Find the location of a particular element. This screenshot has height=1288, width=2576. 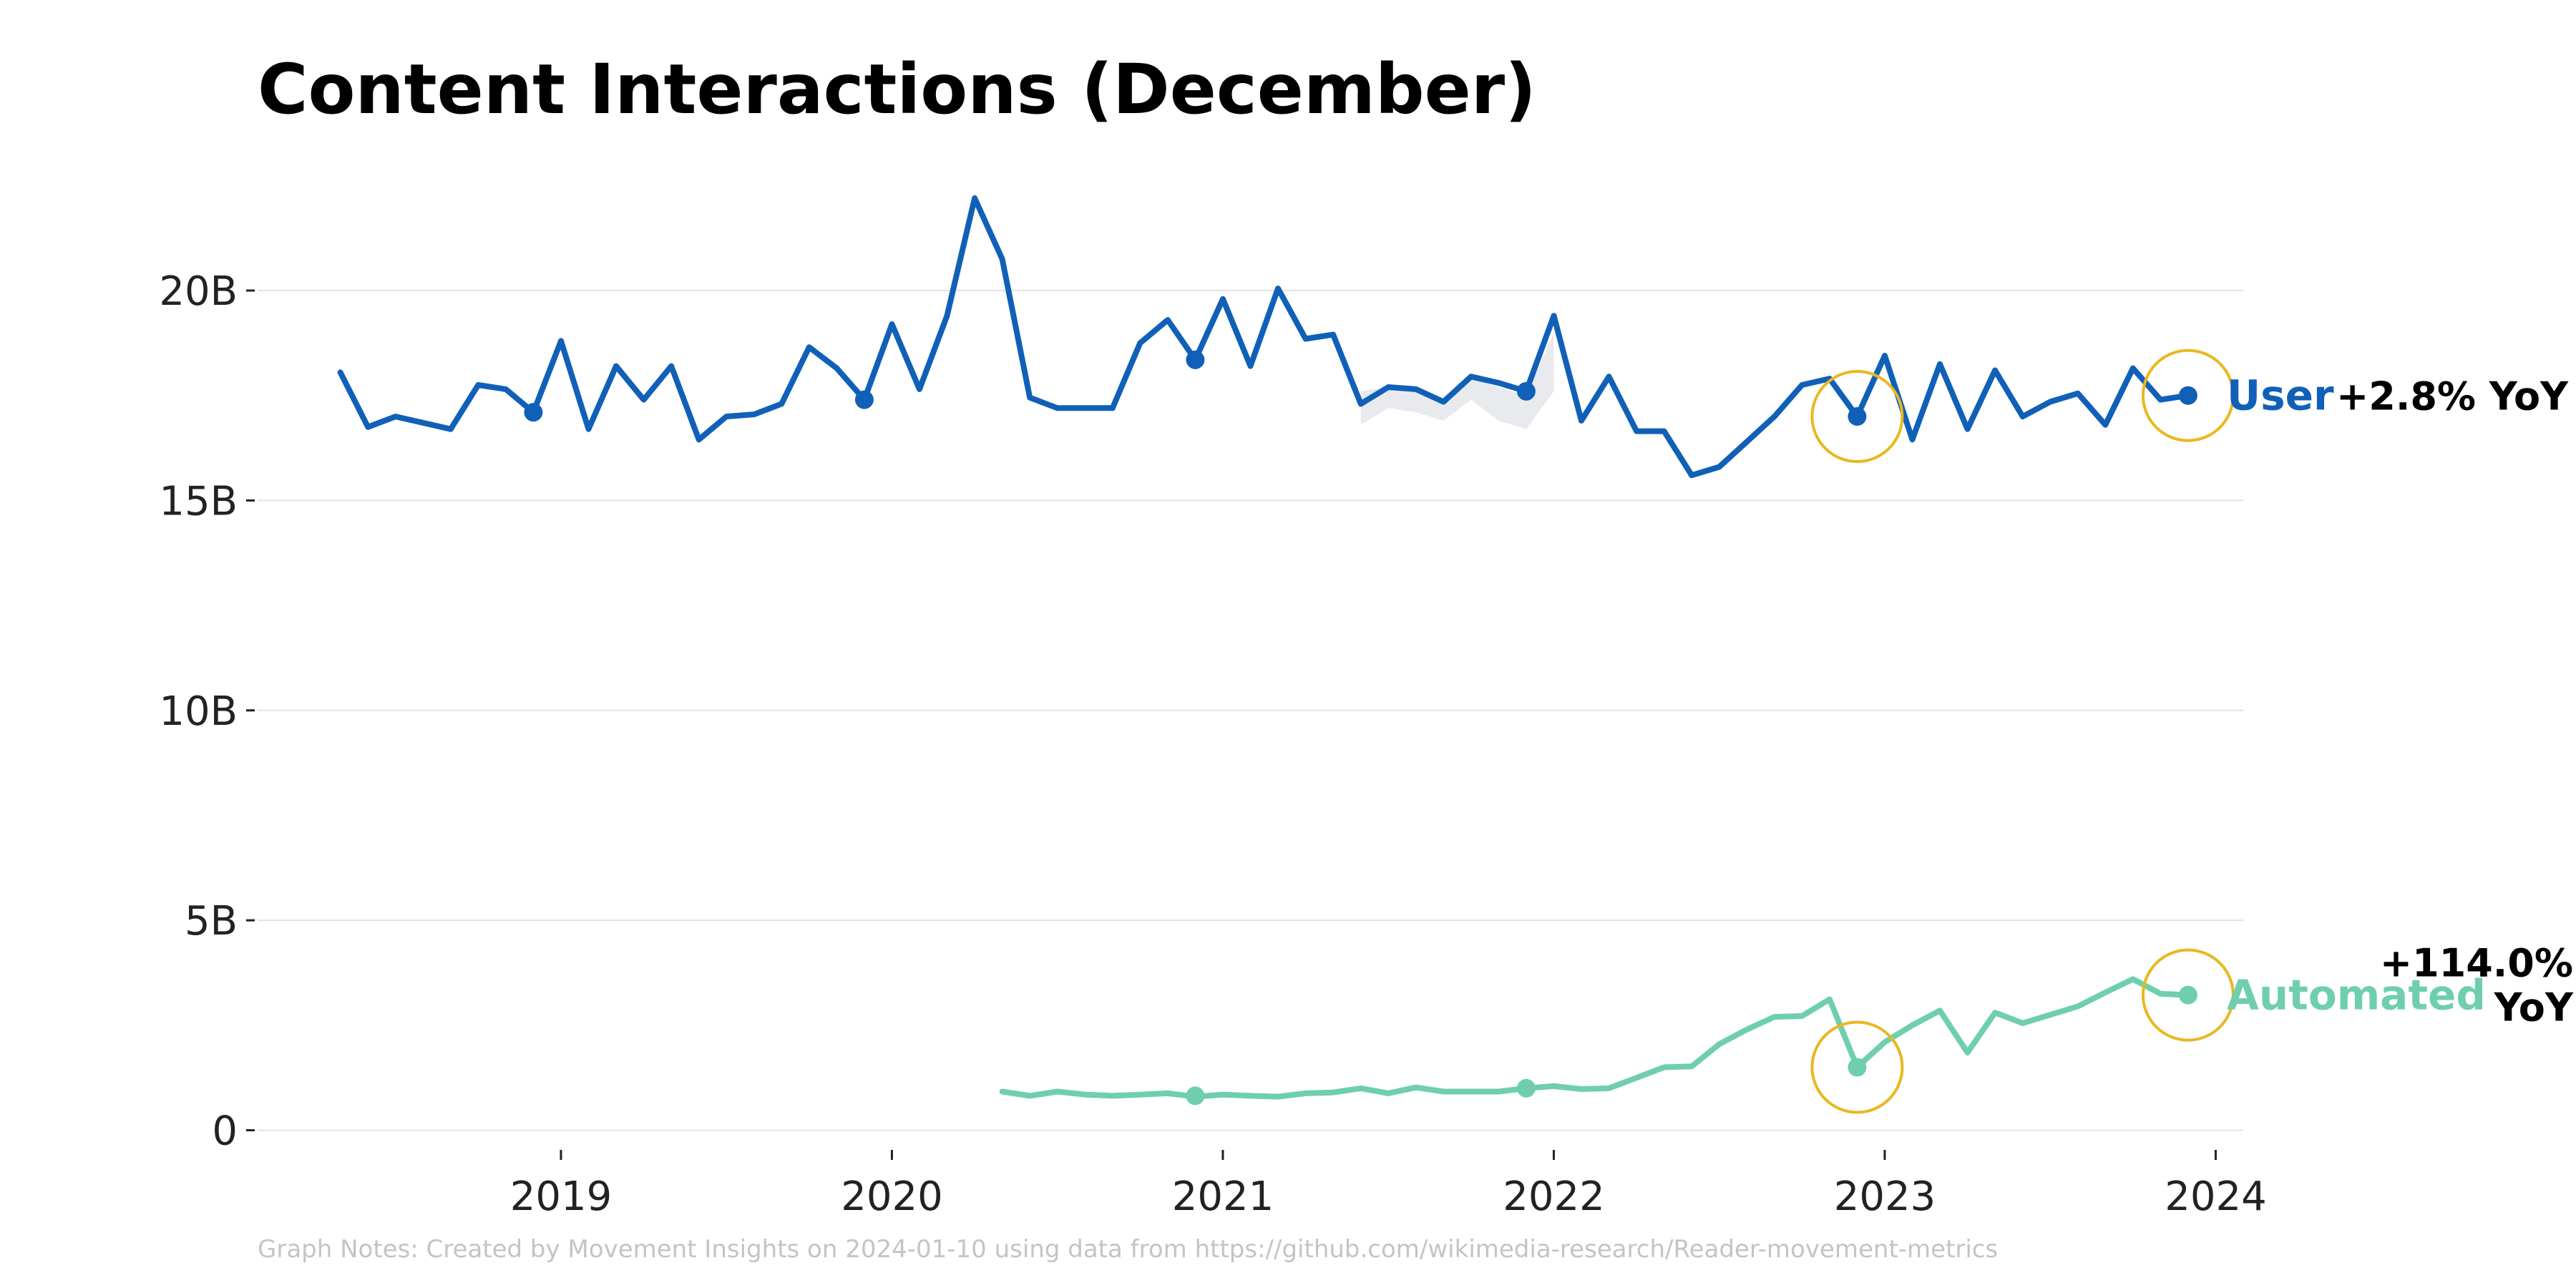

x-tick-label-2: 2021 is located at coordinates (1223, 1197).